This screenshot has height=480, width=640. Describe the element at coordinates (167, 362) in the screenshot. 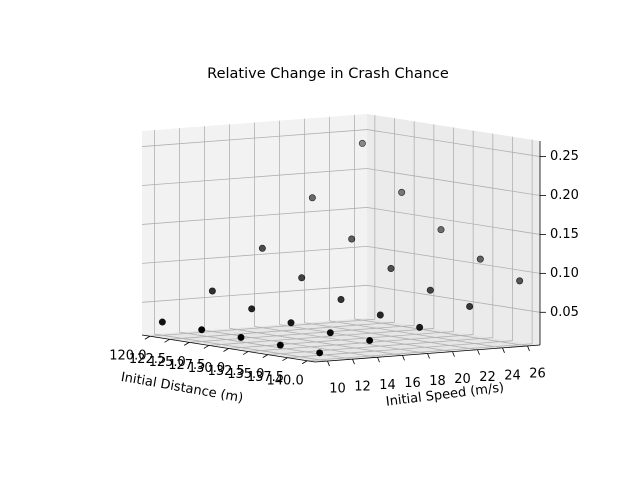

I see `x-tick-label: 125.0` at that location.